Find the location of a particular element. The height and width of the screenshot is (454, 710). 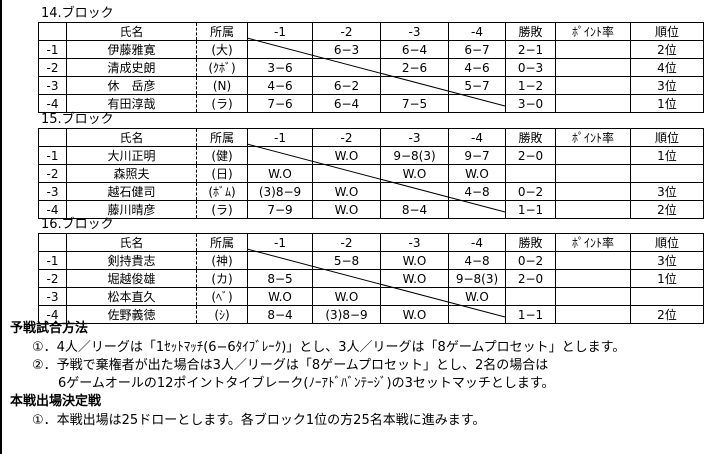

main-draw-heading: 本戦出場決定戦 is located at coordinates (56, 401).